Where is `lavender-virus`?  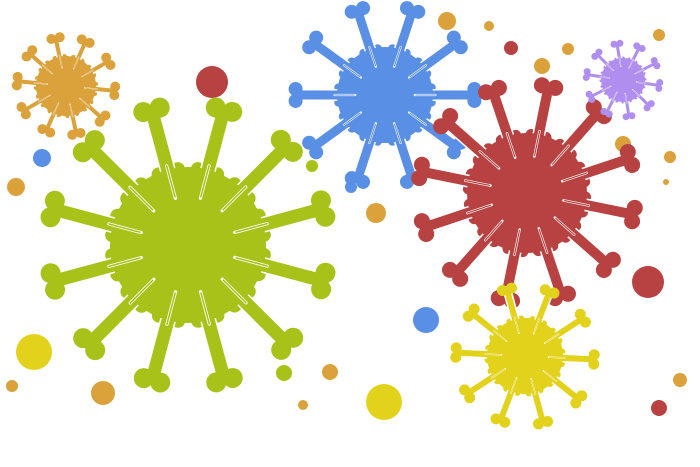 lavender-virus is located at coordinates (623, 80).